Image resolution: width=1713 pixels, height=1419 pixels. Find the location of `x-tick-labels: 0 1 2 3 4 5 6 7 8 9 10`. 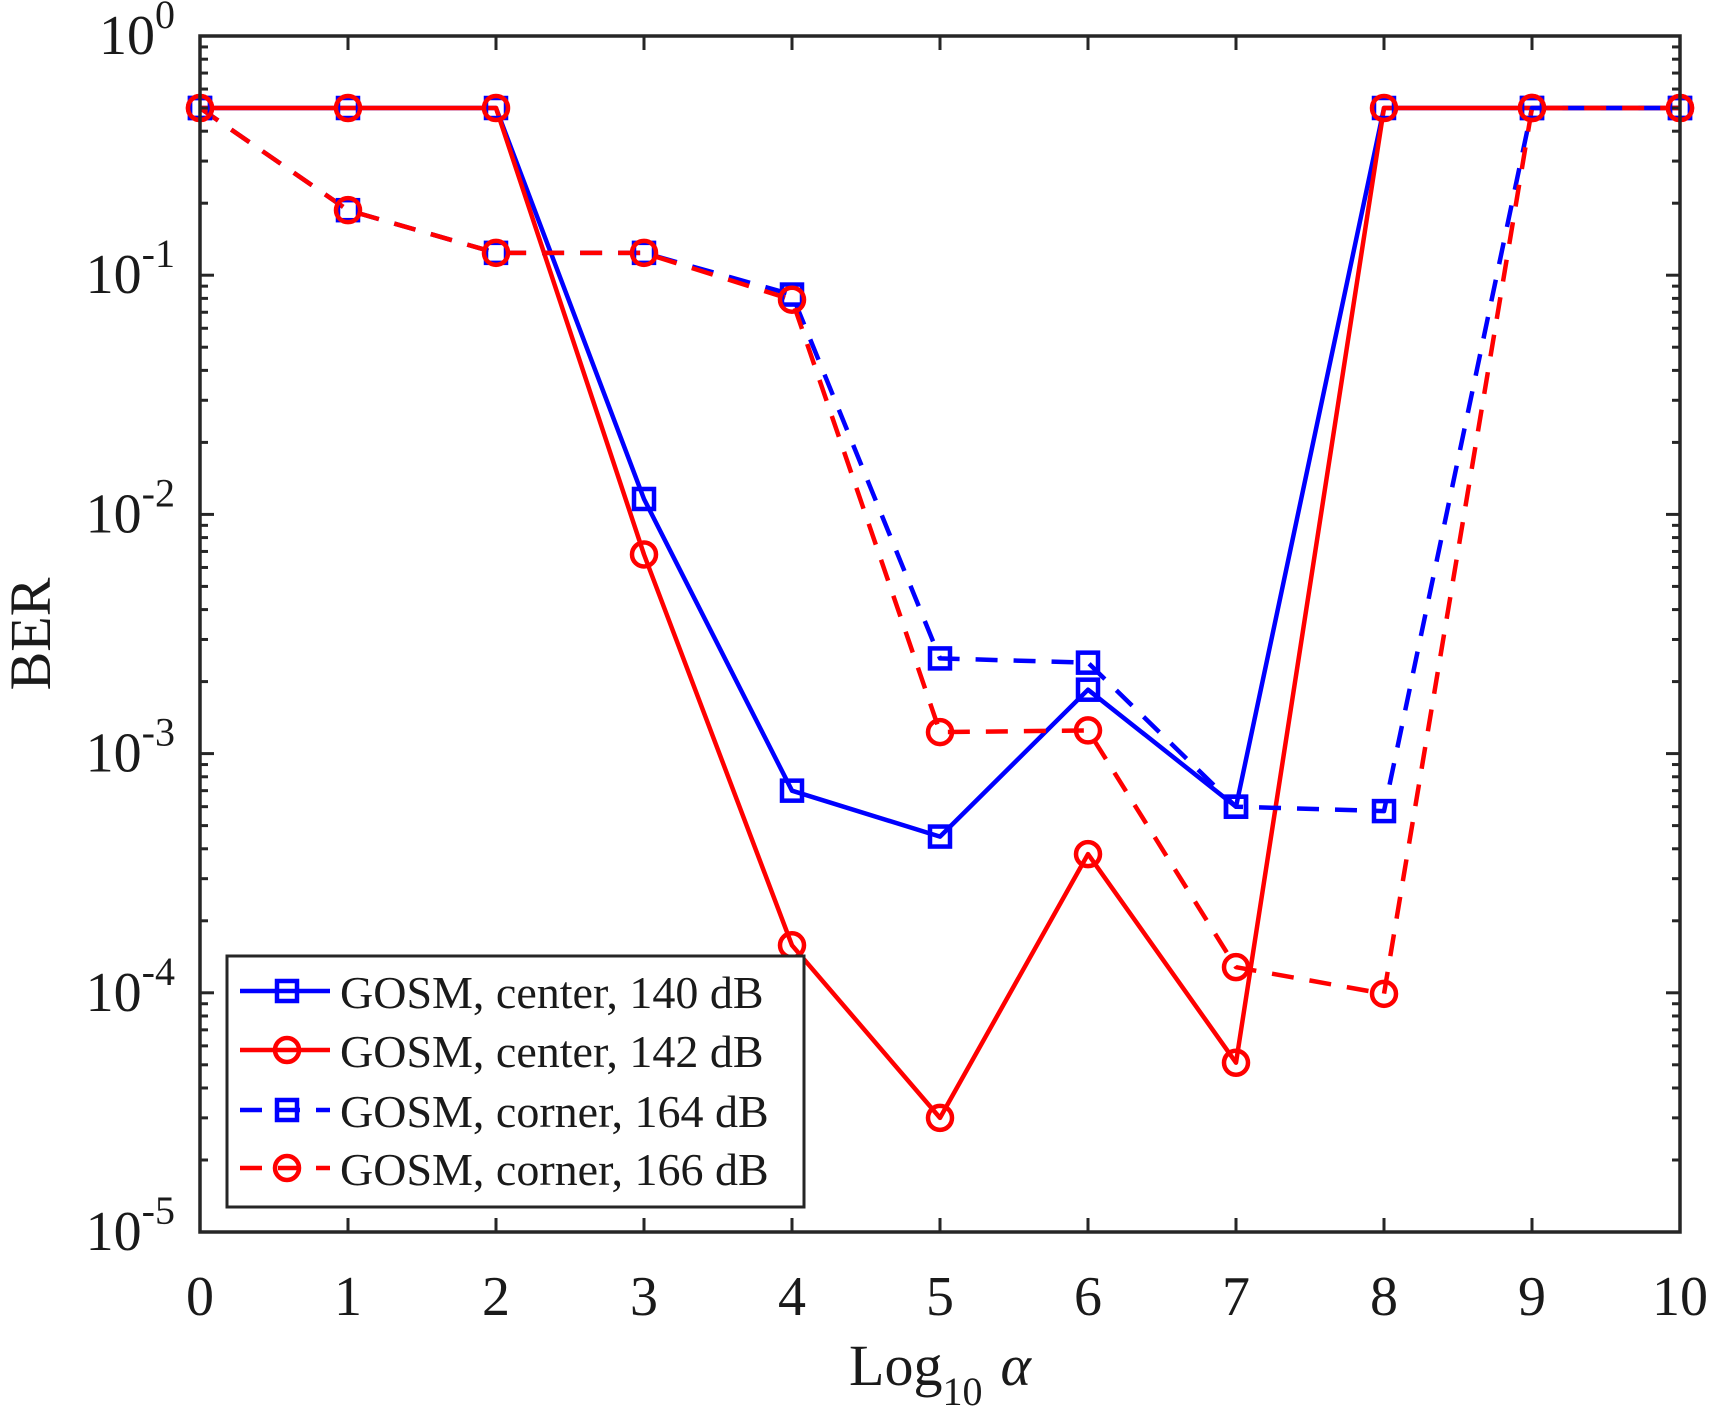

x-tick-labels: 0 1 2 3 4 5 6 7 8 9 10 is located at coordinates (947, 1297).